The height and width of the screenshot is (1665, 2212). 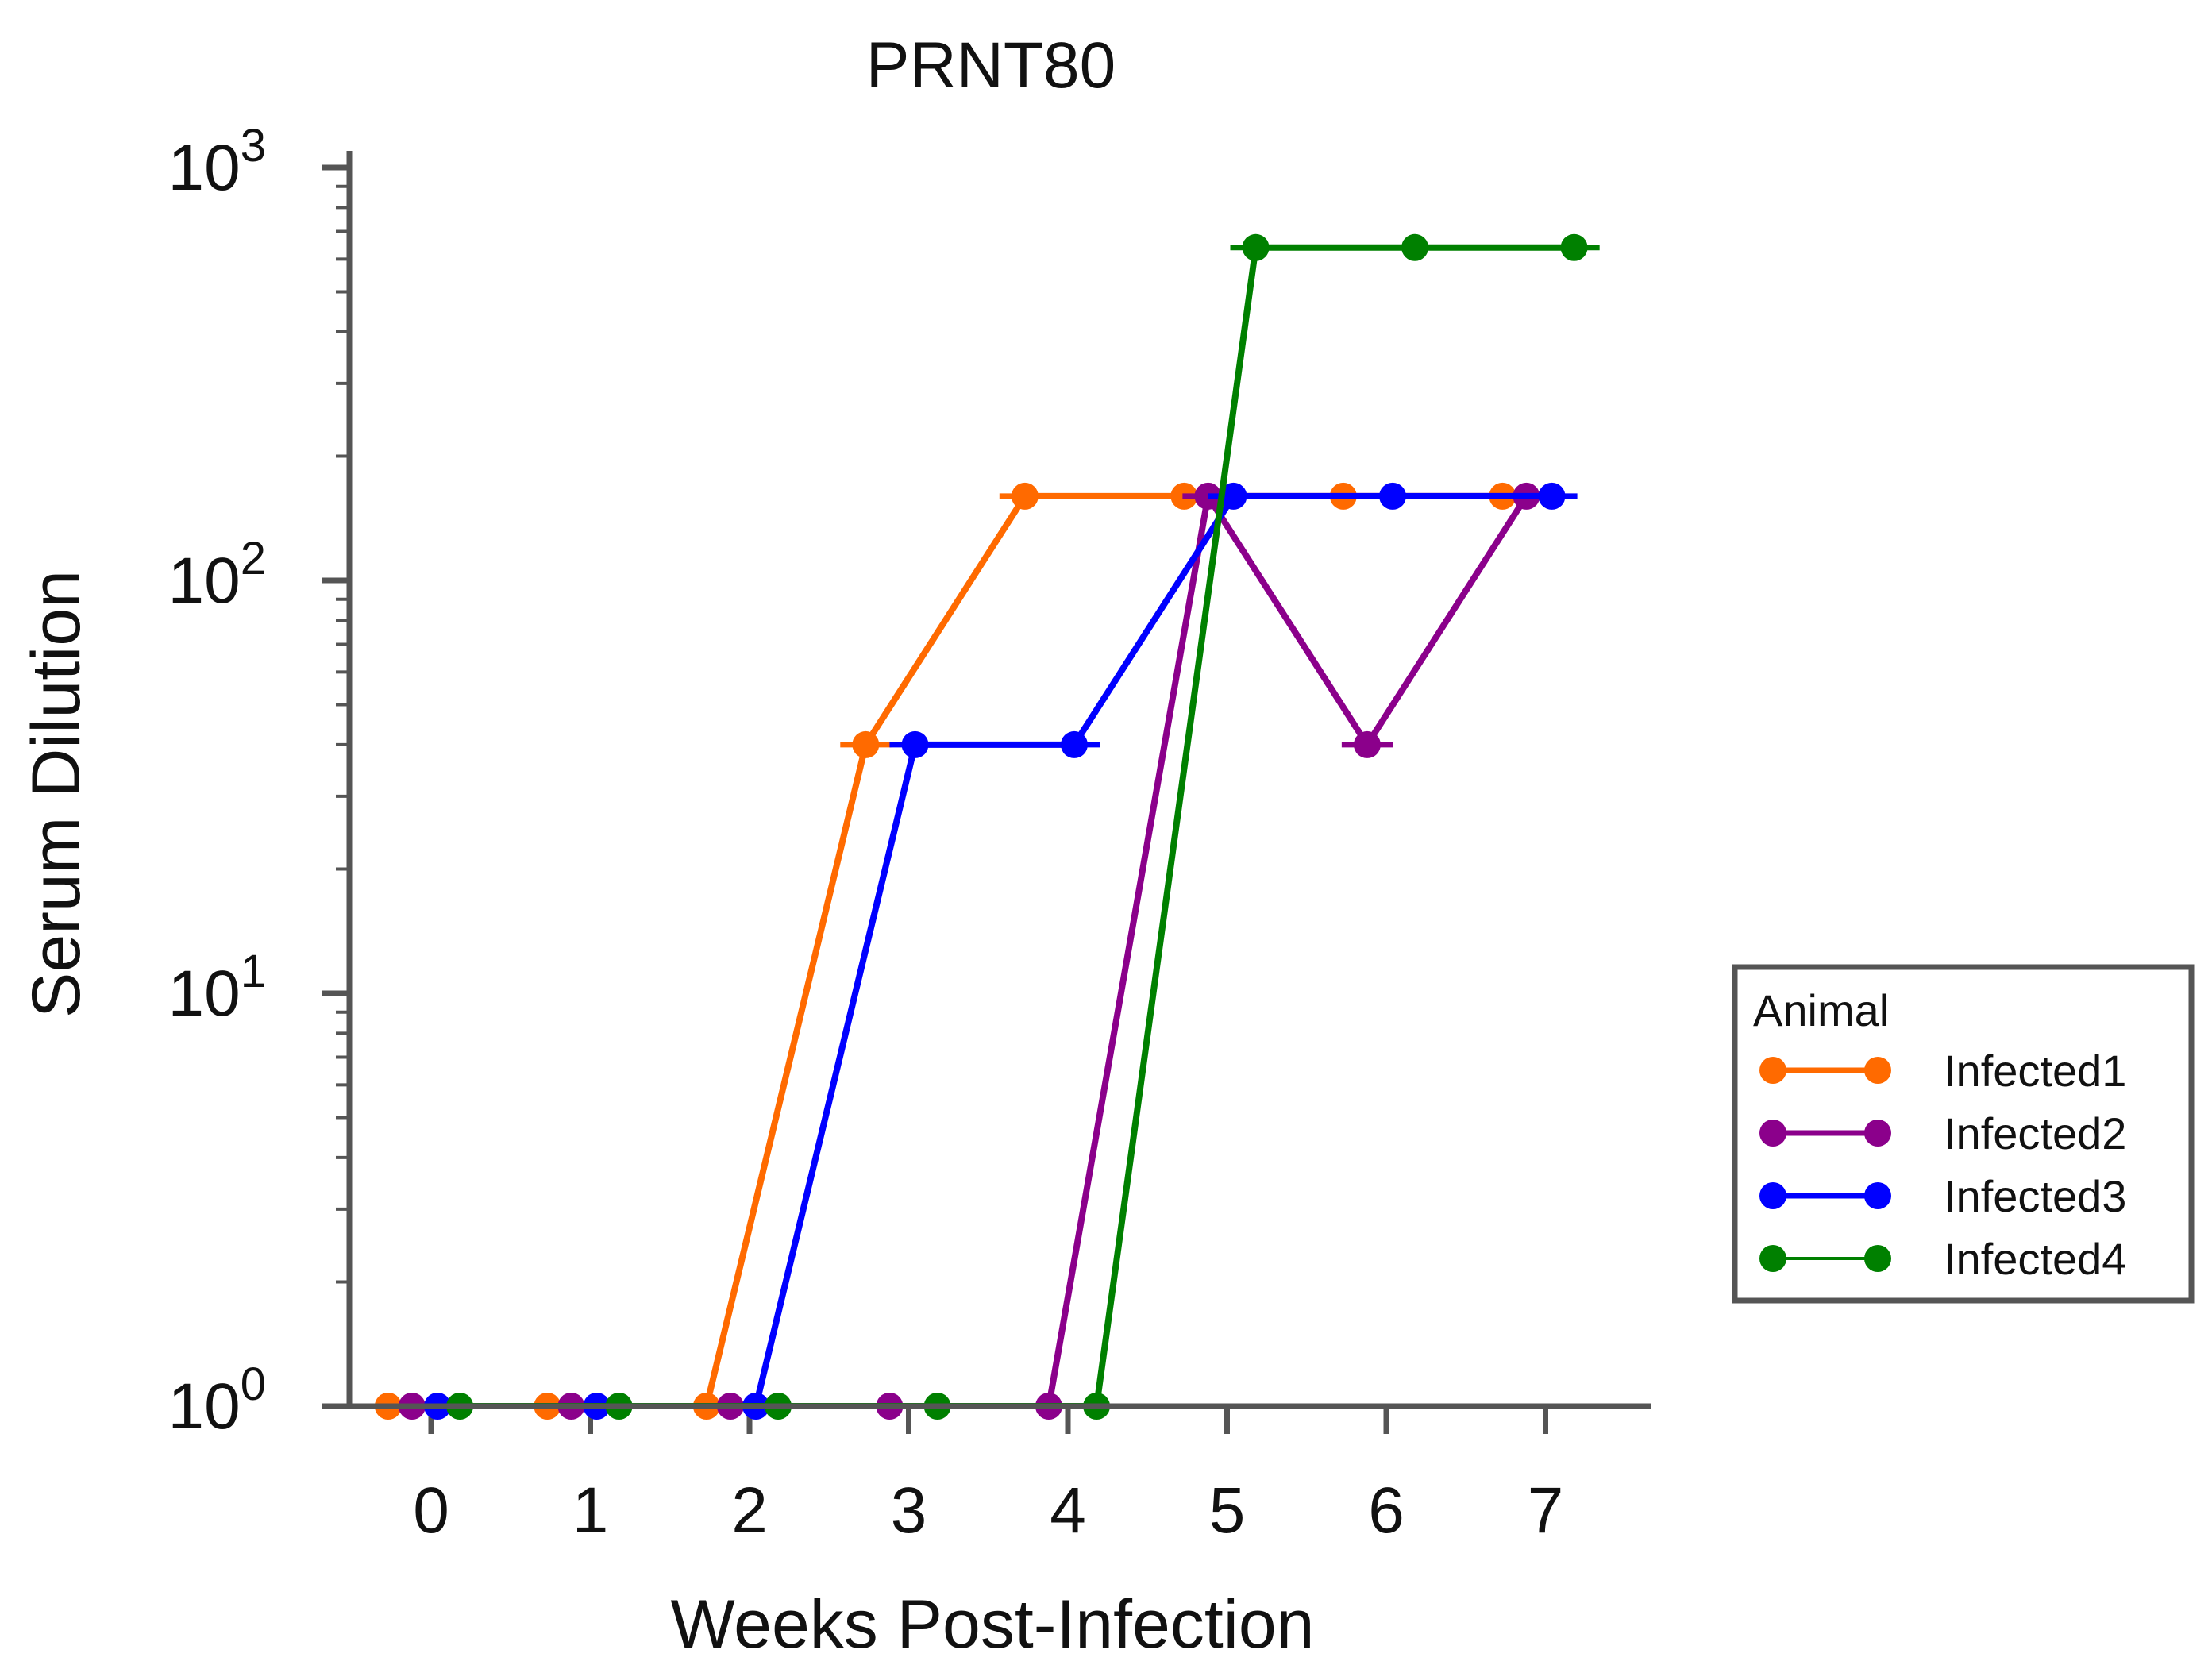 I want to click on x-tick-label: 1, so click(x=590, y=1510).